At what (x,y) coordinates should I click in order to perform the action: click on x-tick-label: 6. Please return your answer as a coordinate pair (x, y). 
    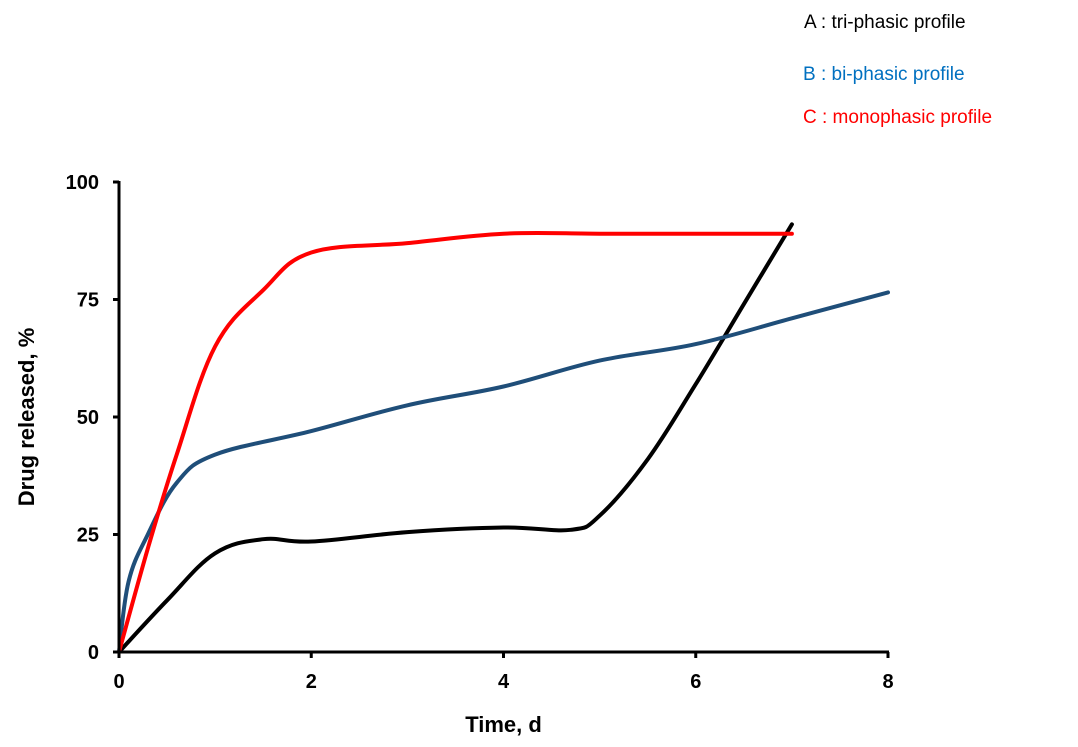
    Looking at the image, I should click on (695, 682).